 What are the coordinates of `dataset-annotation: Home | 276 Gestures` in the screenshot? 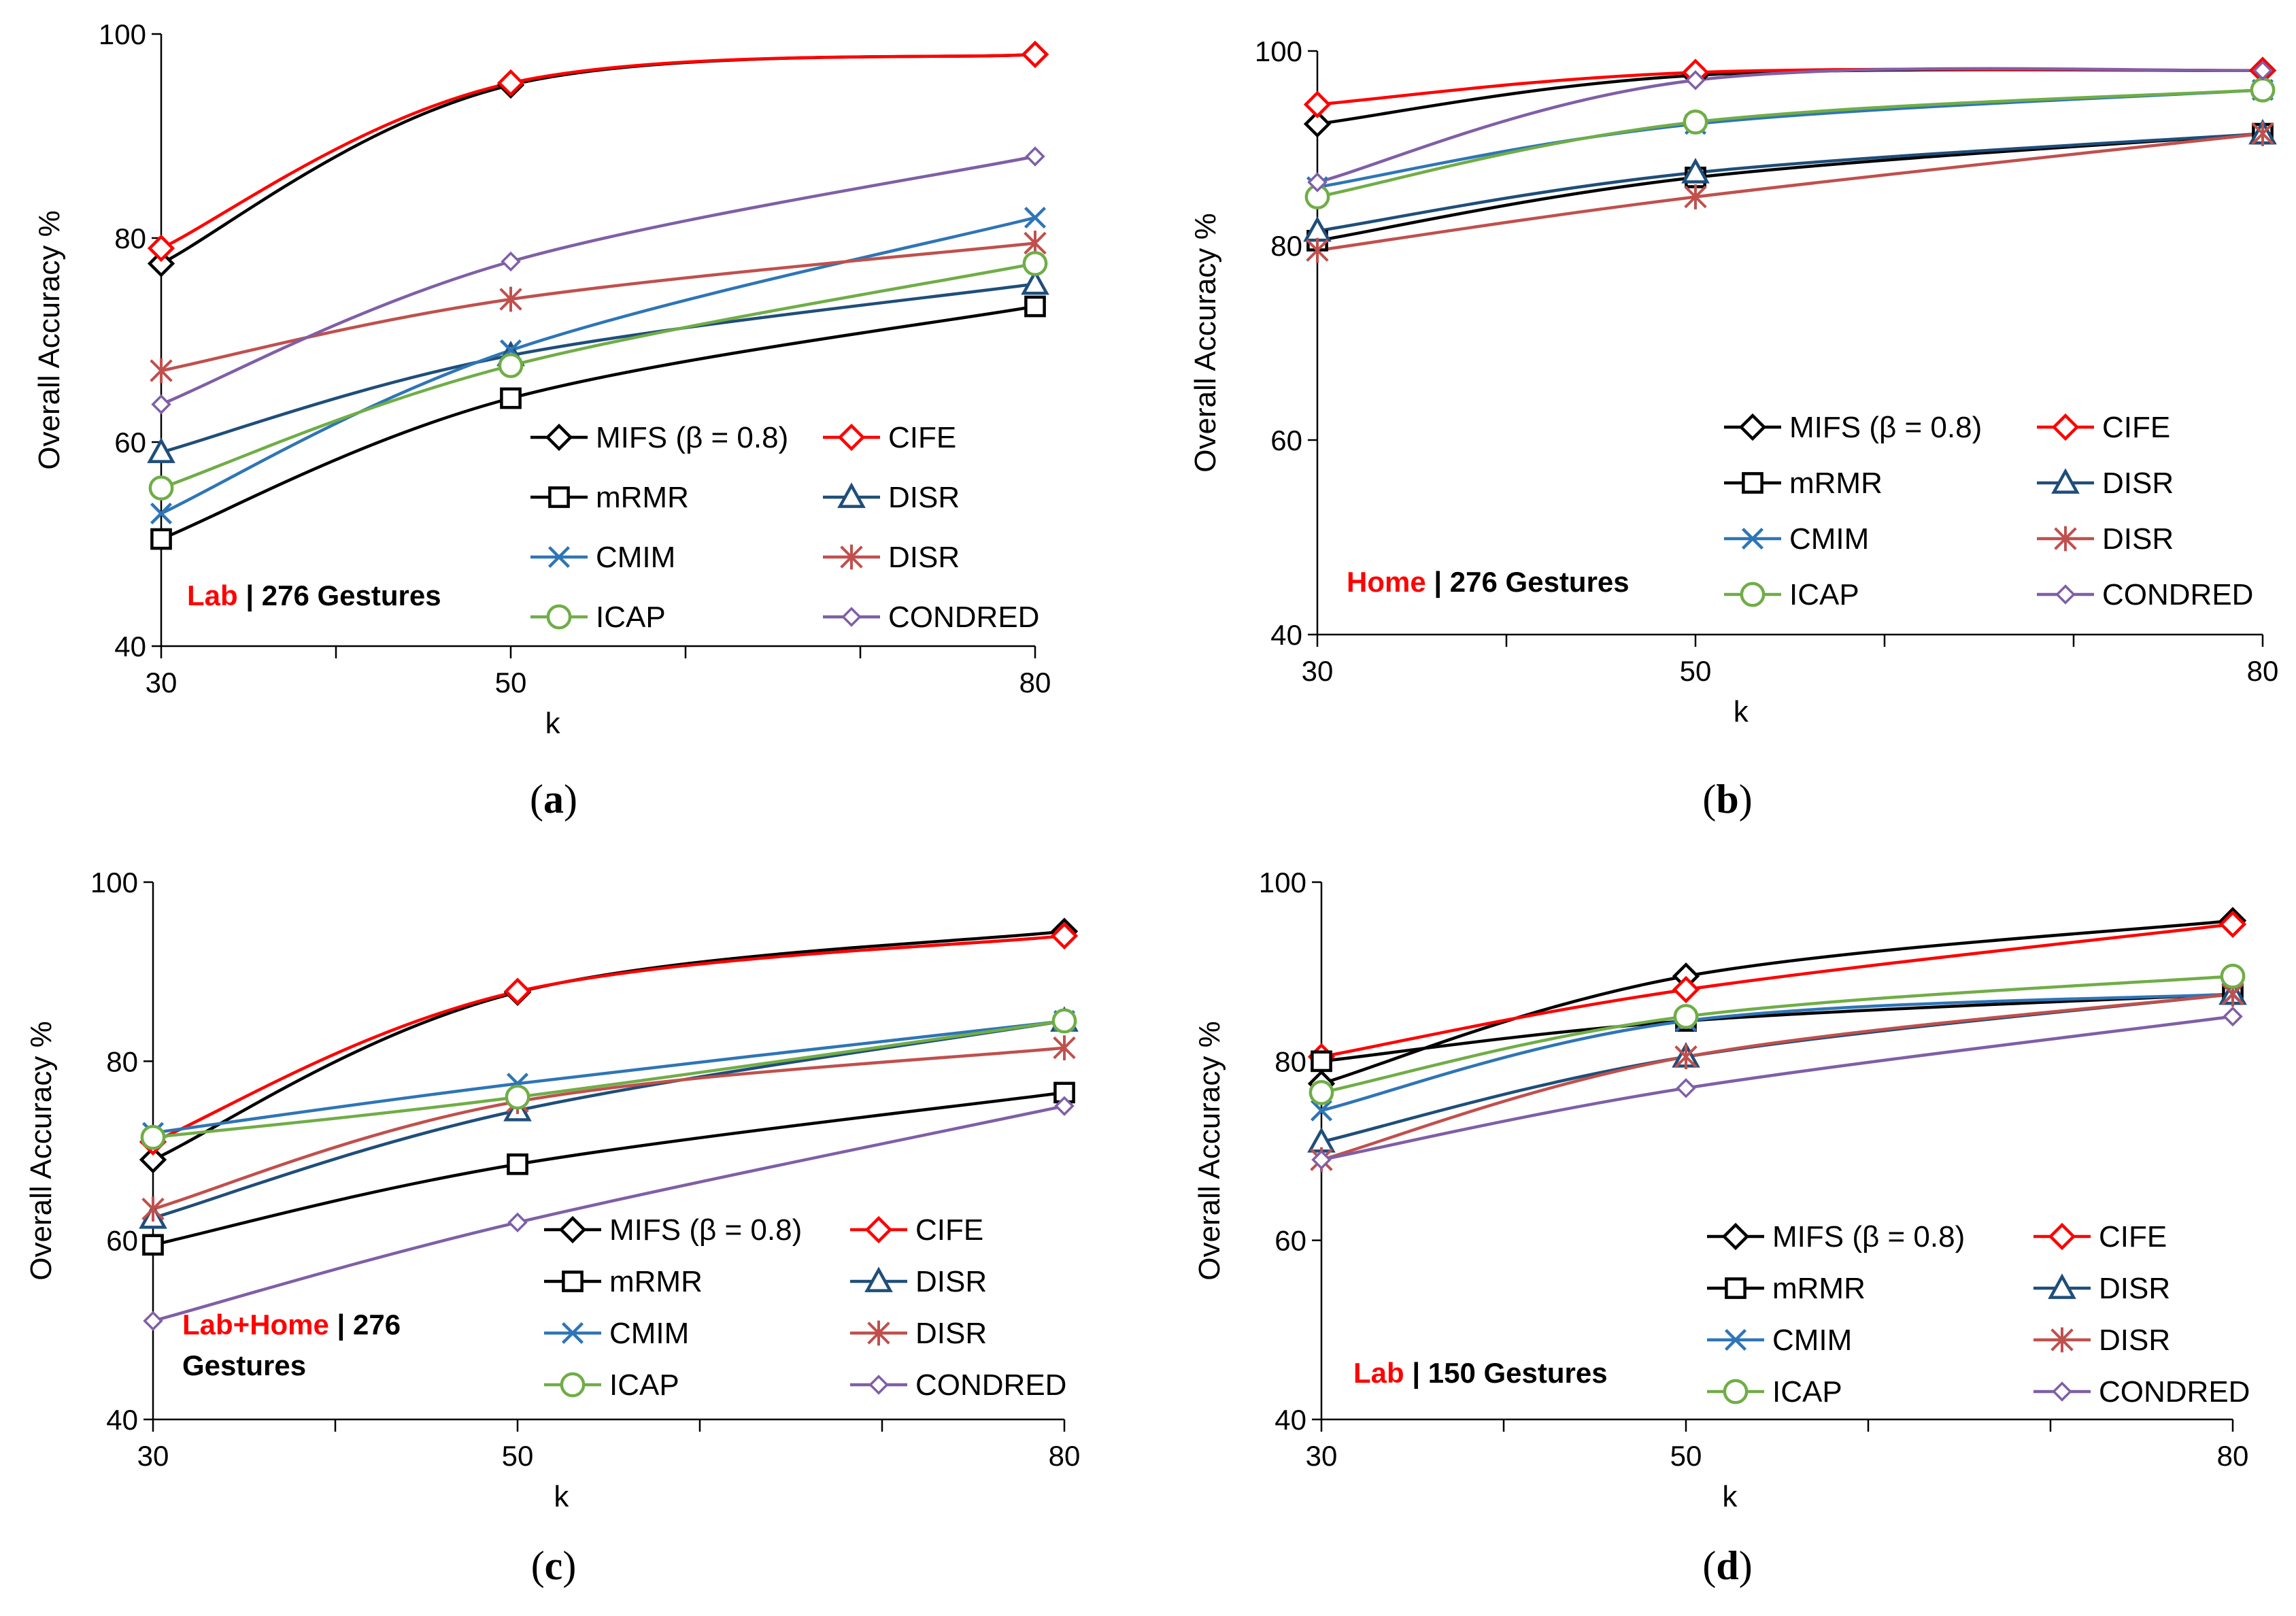 It's located at (1488, 582).